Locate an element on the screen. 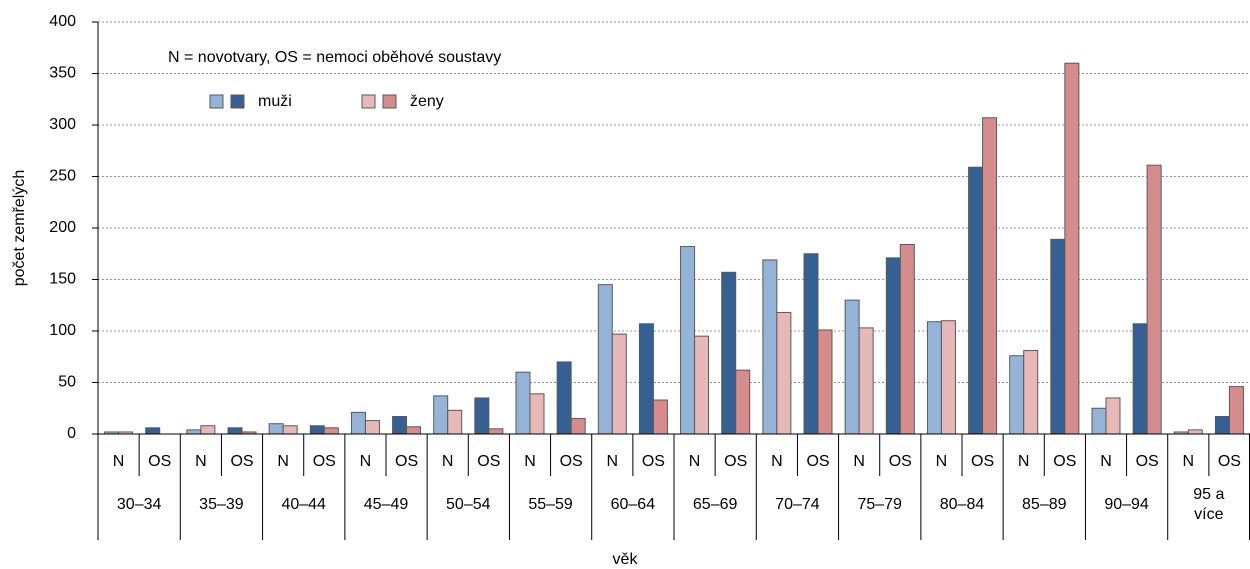 The height and width of the screenshot is (569, 1250). legend-label: ženy is located at coordinates (427, 101).